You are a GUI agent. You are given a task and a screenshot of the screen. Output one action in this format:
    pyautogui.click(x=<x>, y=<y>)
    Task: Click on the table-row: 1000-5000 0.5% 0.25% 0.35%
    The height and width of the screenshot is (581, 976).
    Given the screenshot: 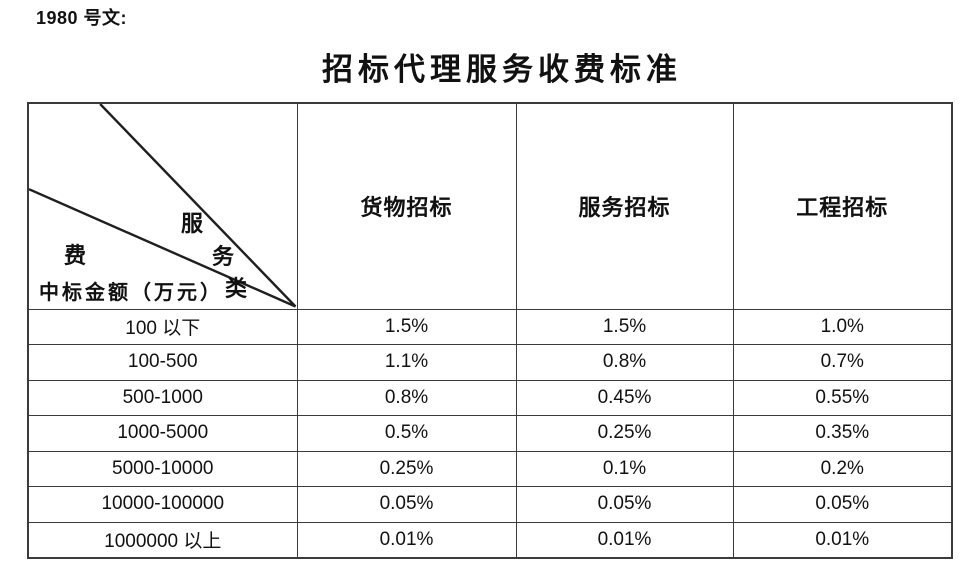 What is the action you would take?
    pyautogui.click(x=490, y=433)
    